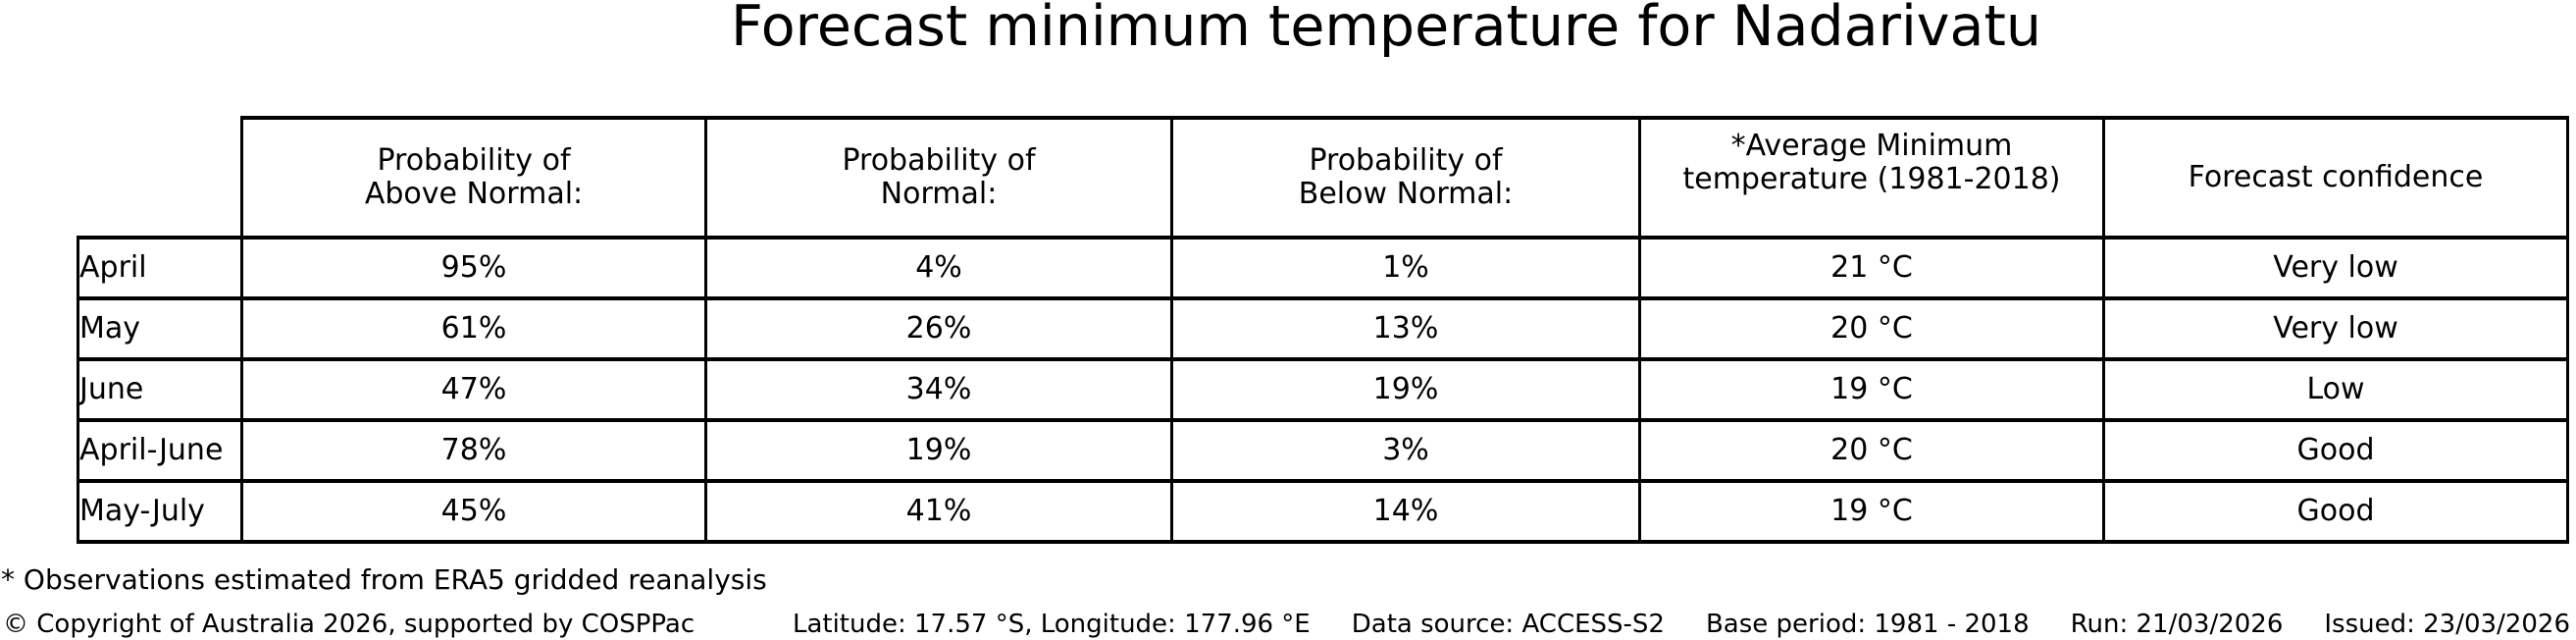 This screenshot has width=2576, height=640. Describe the element at coordinates (938, 268) in the screenshot. I see `cell-normal: 4%` at that location.